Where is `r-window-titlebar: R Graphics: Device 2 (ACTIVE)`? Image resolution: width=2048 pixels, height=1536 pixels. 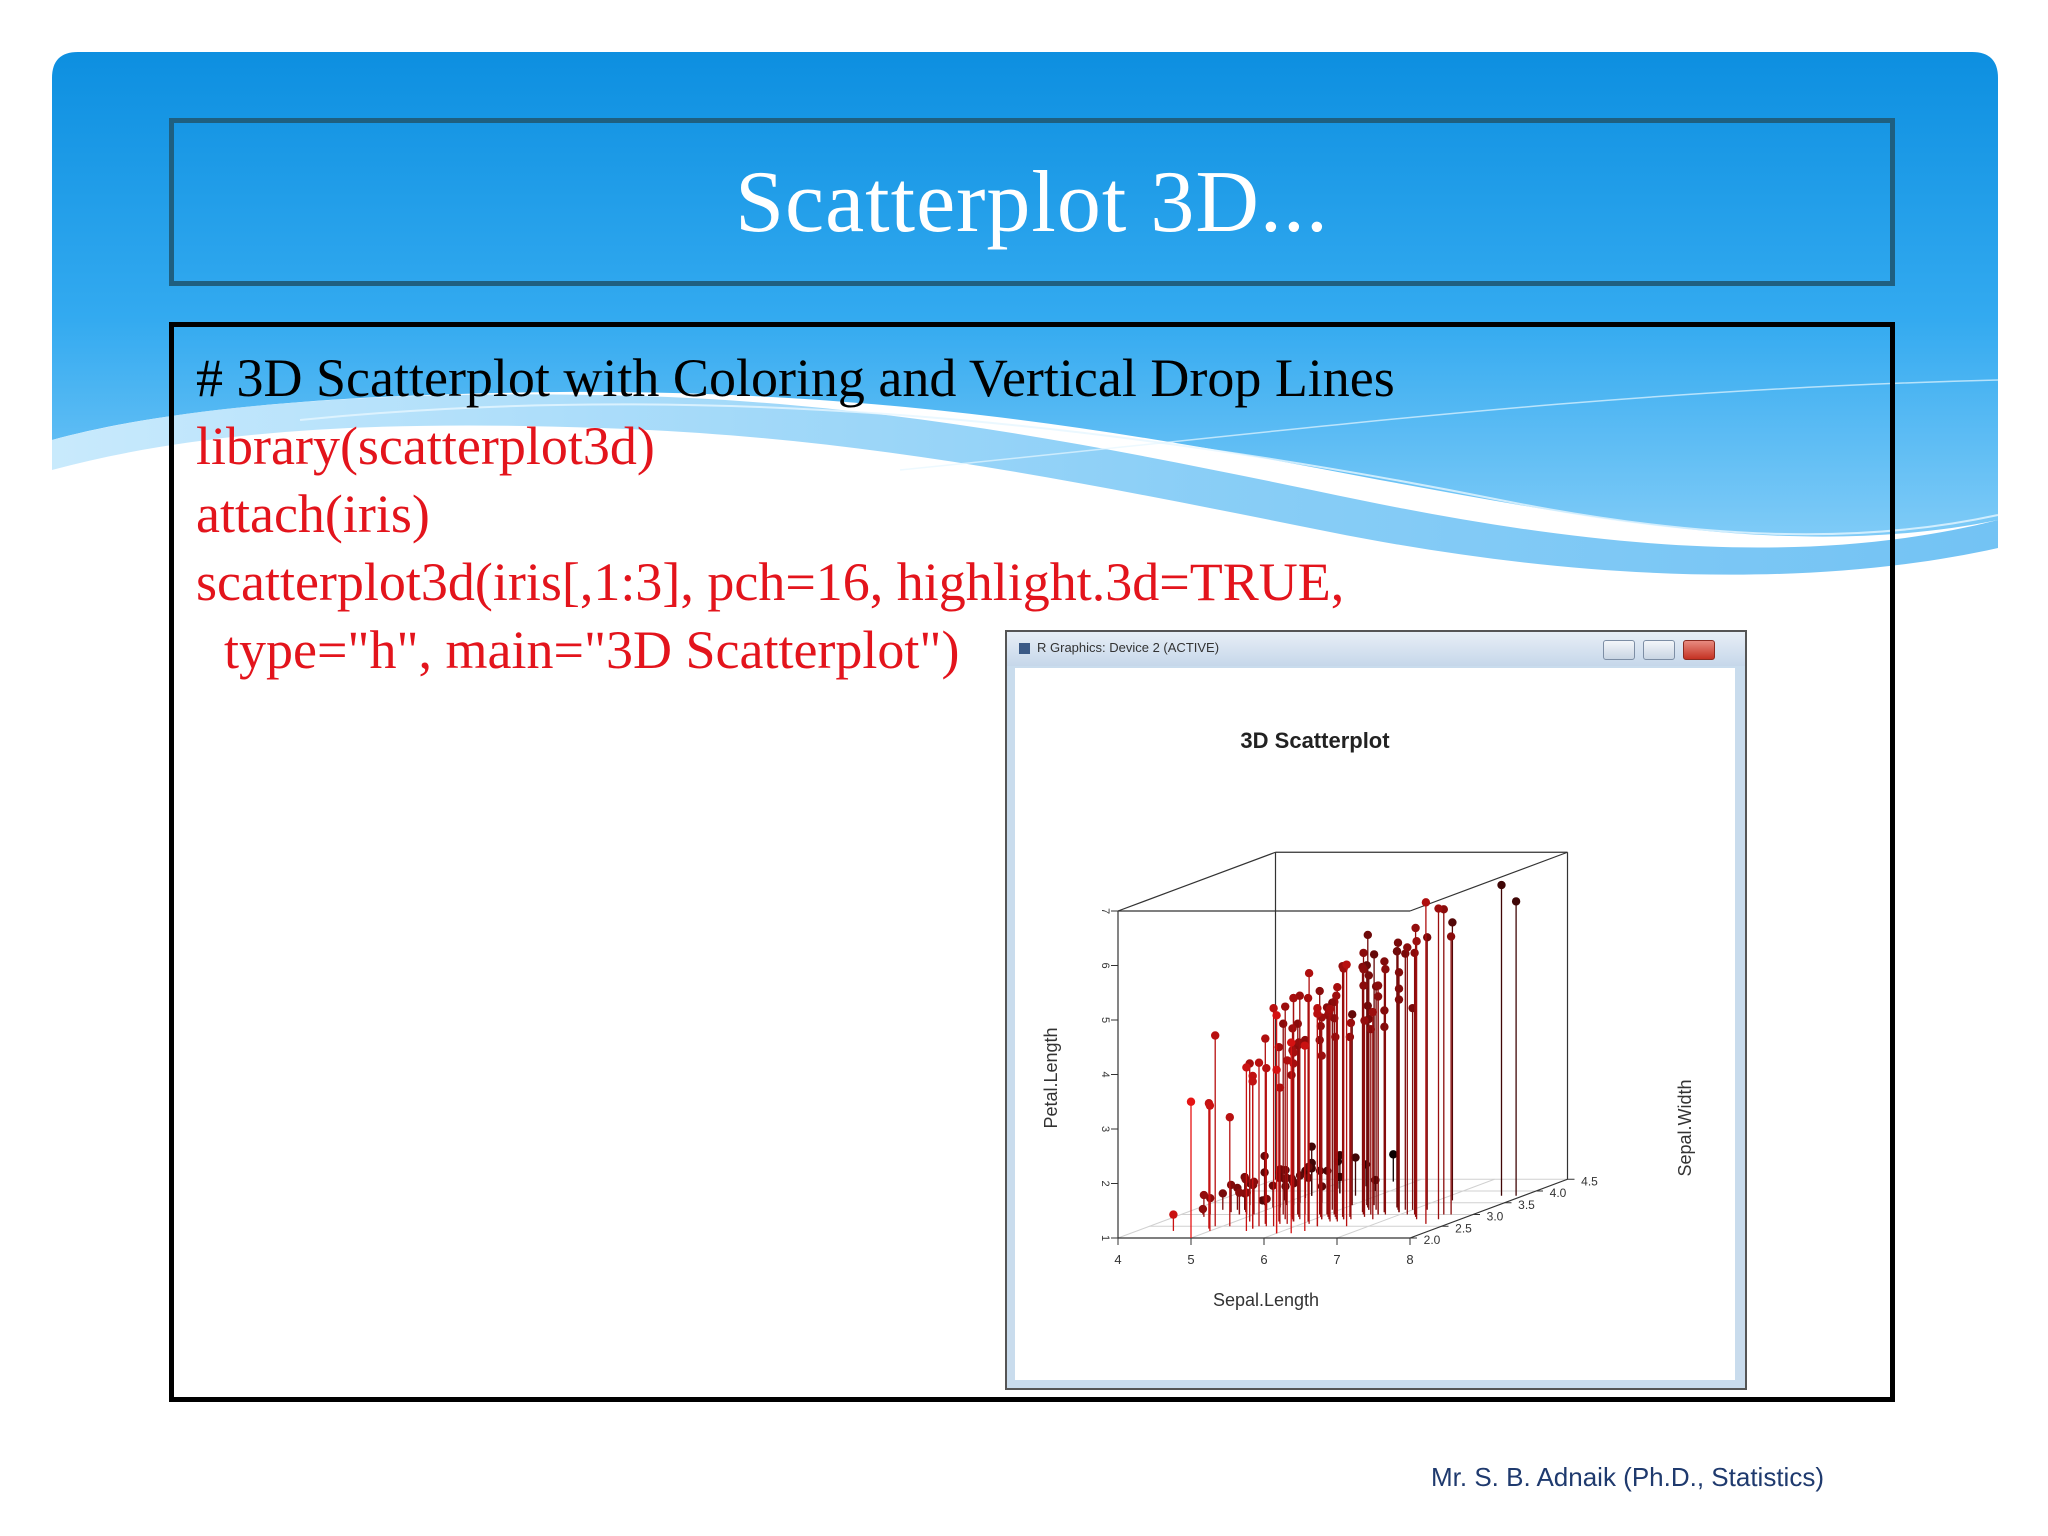
r-window-titlebar: R Graphics: Device 2 (ACTIVE) is located at coordinates (1376, 649).